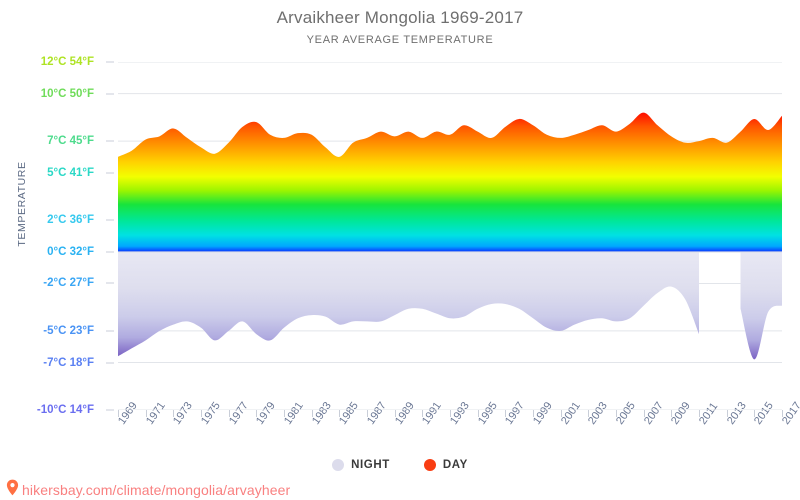 The height and width of the screenshot is (500, 800). Describe the element at coordinates (761, 305) in the screenshot. I see `night-area-segment` at that location.